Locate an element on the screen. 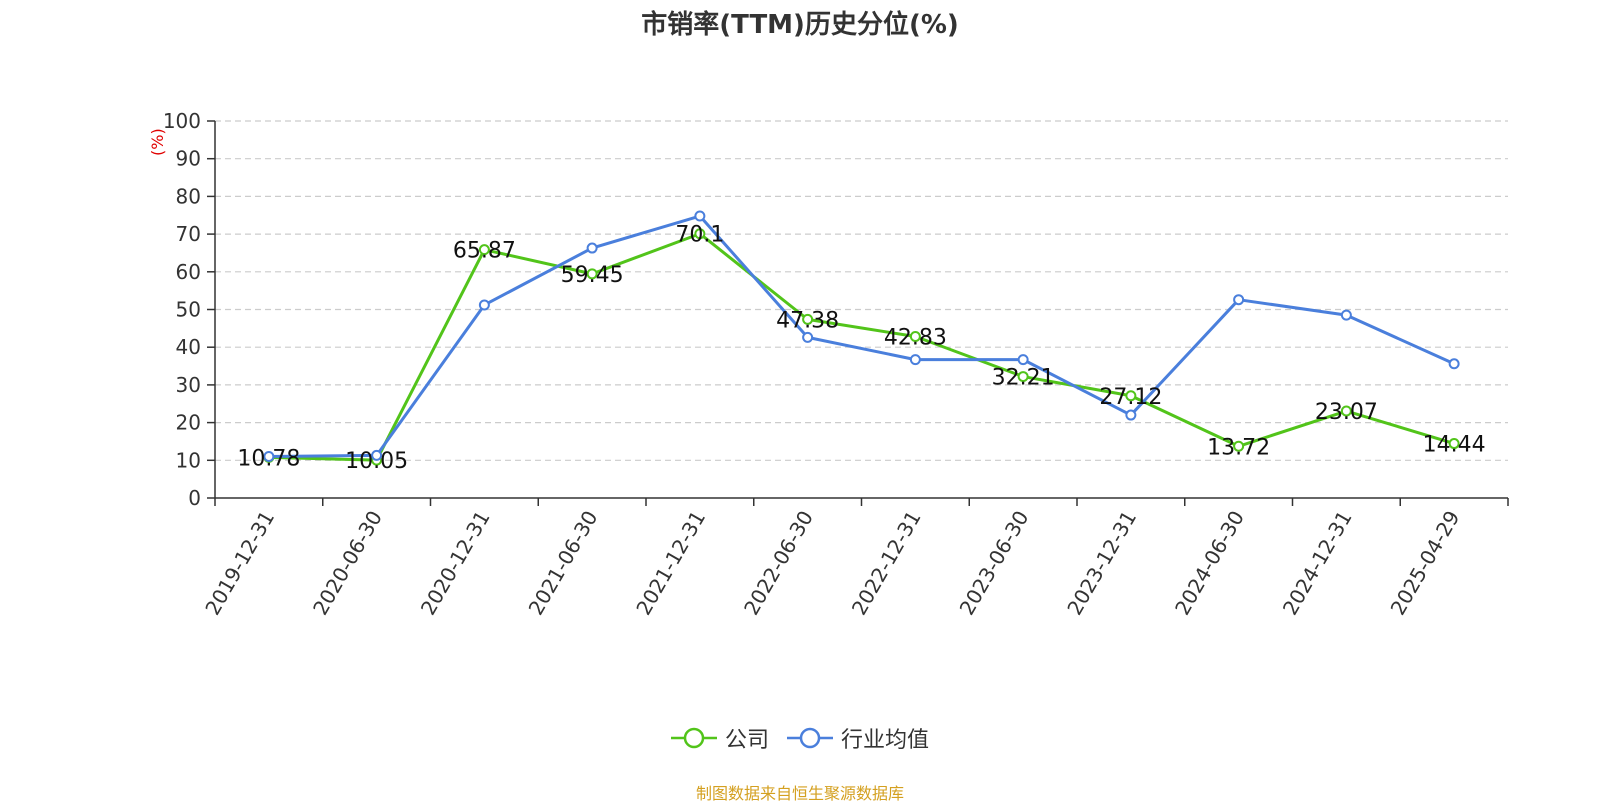 This screenshot has height=804, width=1600. y-tick-label: 90 is located at coordinates (188, 159).